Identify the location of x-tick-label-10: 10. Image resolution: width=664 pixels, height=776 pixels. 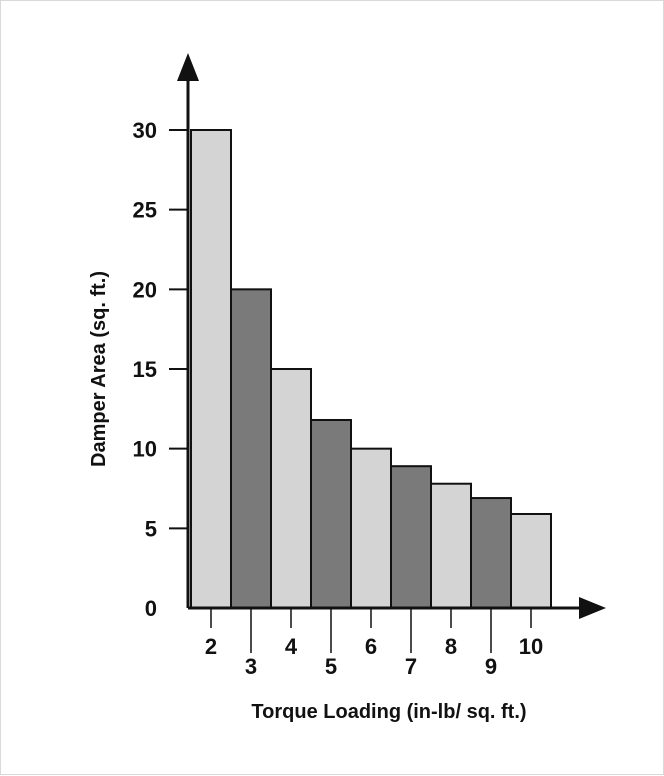
(531, 646).